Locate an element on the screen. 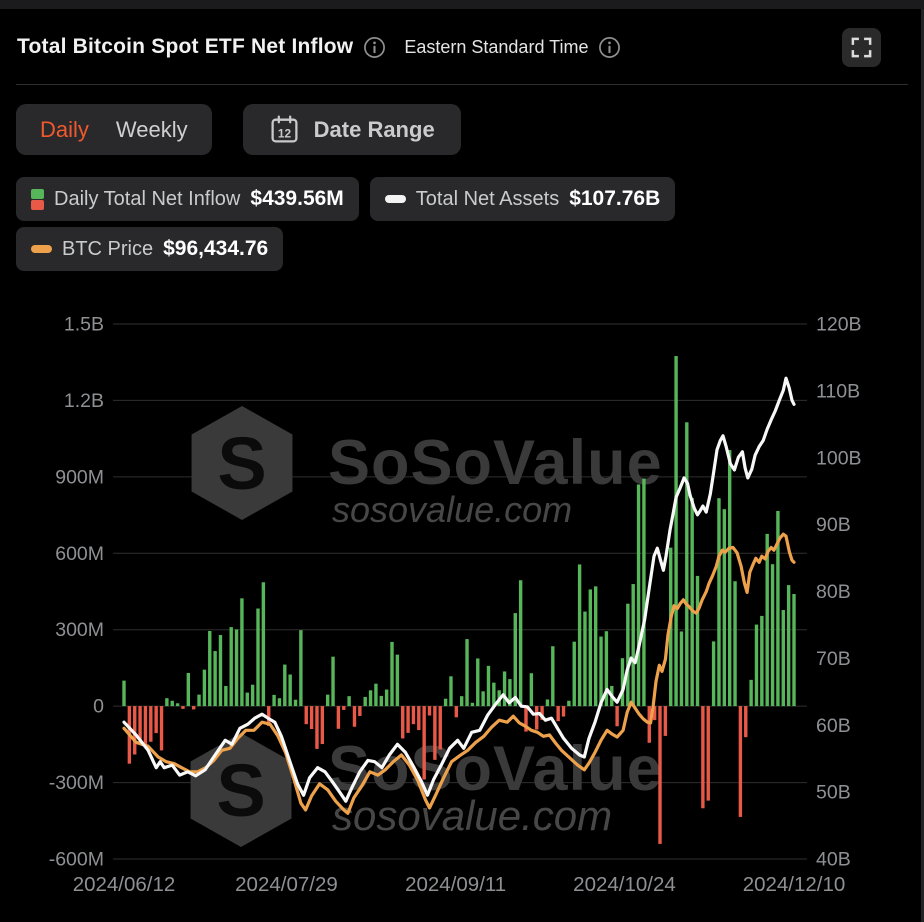 Image resolution: width=924 pixels, height=922 pixels. timezone-info-icon is located at coordinates (609, 47).